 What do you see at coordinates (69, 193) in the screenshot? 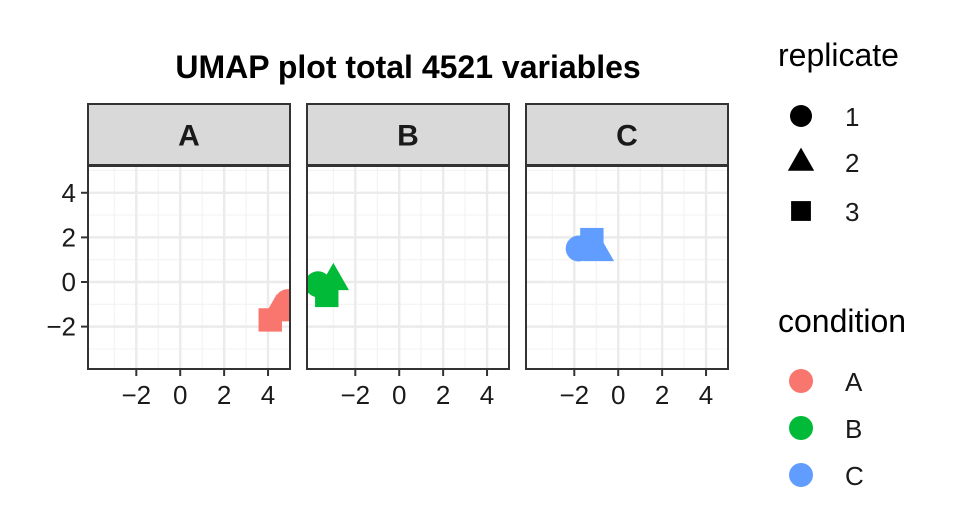
I see `y-tick-label: 4` at bounding box center [69, 193].